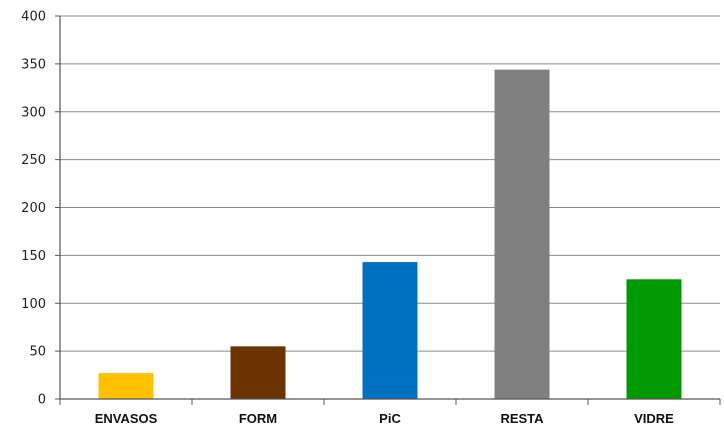  What do you see at coordinates (33, 112) in the screenshot?
I see `y-tick-label: 300` at bounding box center [33, 112].